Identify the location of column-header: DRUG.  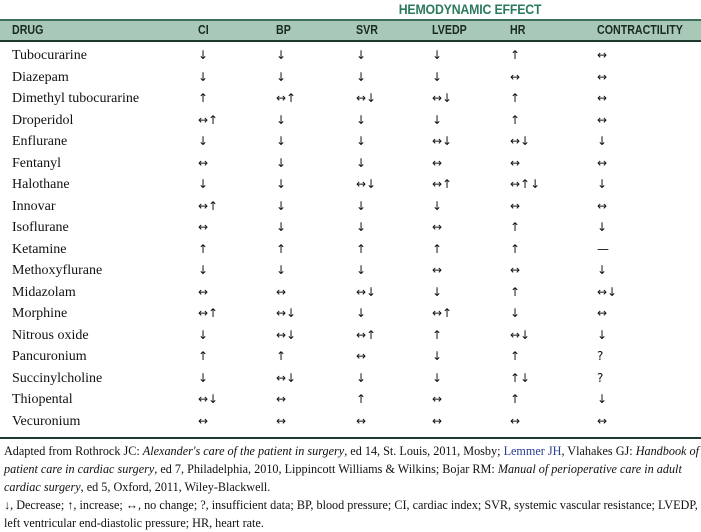
(28, 29).